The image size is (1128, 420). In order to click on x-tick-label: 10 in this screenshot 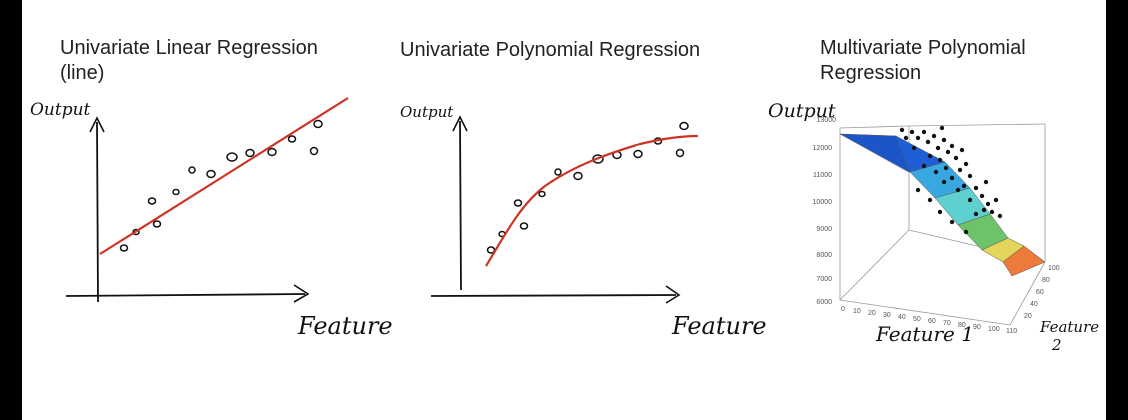, I will do `click(857, 311)`.